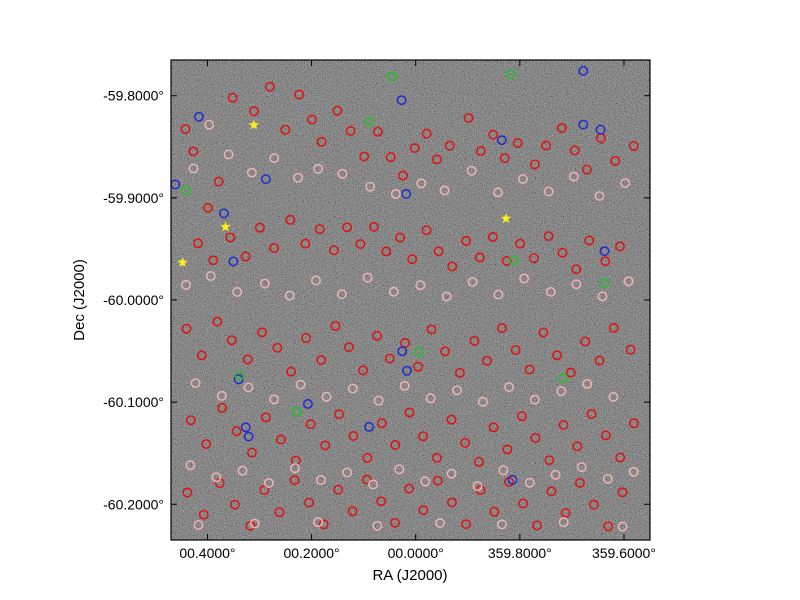 This screenshot has width=800, height=600. Describe the element at coordinates (133, 96) in the screenshot. I see `y-tick-label: -59.8000°` at that location.